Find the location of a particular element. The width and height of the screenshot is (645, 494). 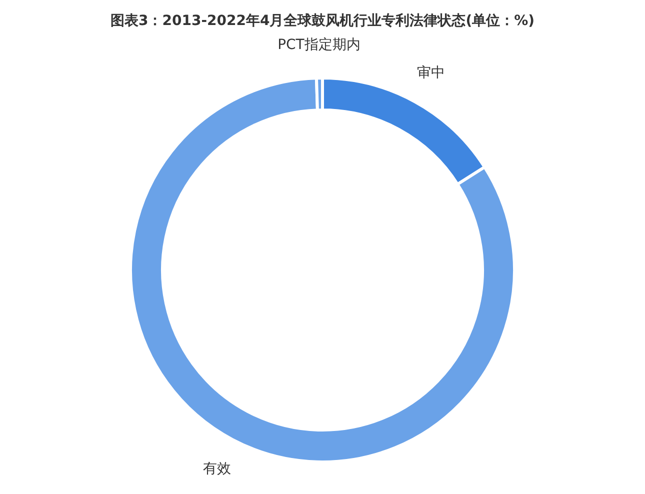

slice-label: 审中 is located at coordinates (430, 72).